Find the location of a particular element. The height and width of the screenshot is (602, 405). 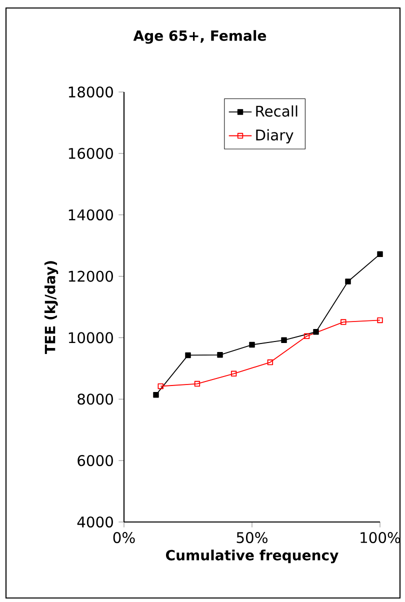

y-tick-label: 8000 is located at coordinates (95, 399).